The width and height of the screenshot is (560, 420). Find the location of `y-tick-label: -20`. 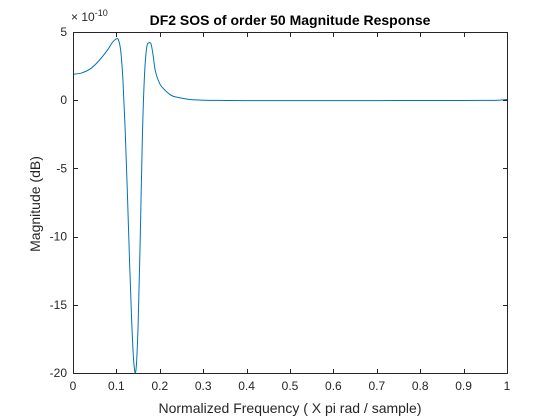

y-tick-label: -20 is located at coordinates (59, 373).